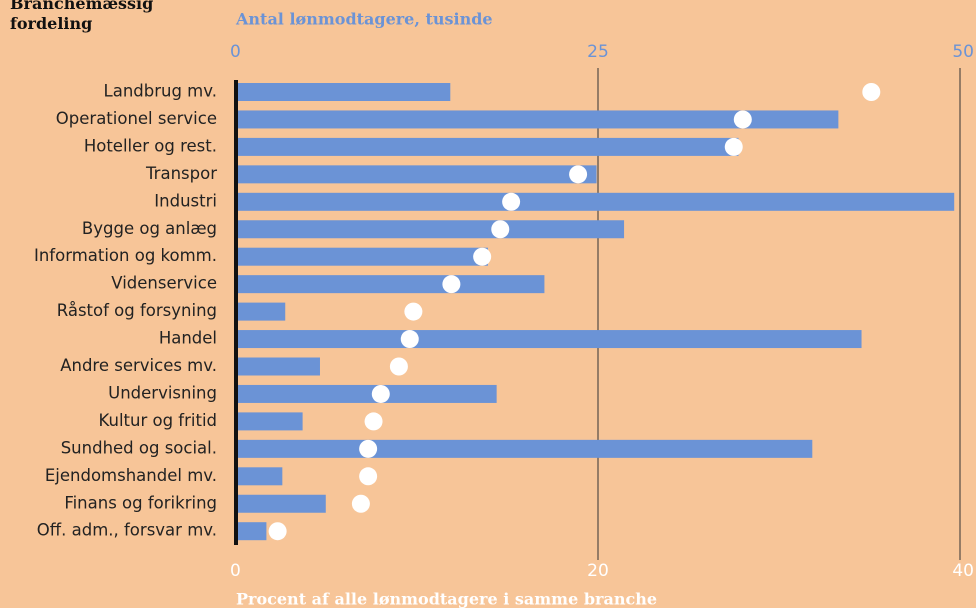 This screenshot has width=976, height=608. Describe the element at coordinates (164, 283) in the screenshot. I see `category-label: Videnservice` at that location.